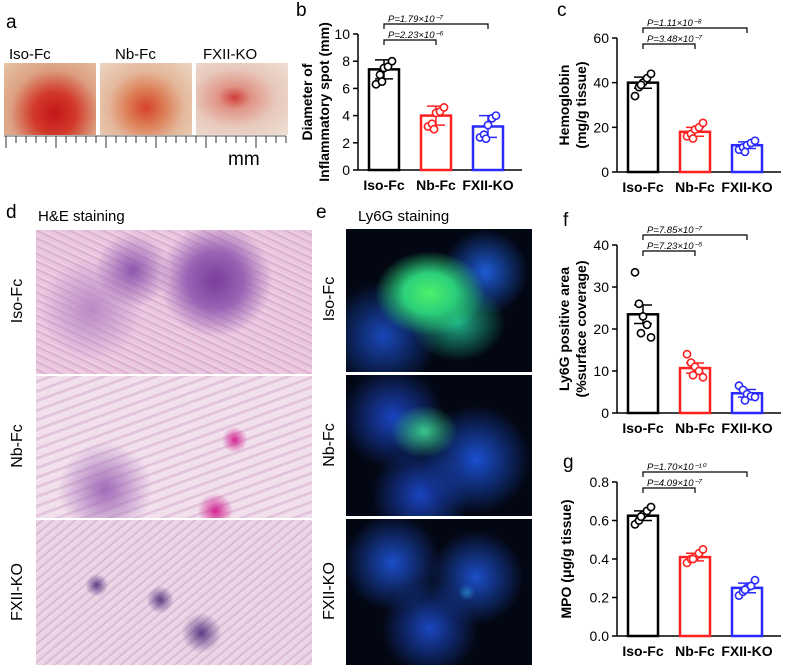 This screenshot has width=799, height=668. What do you see at coordinates (581, 104) in the screenshot?
I see `y-axis-label: (mg/g tissue)` at bounding box center [581, 104].